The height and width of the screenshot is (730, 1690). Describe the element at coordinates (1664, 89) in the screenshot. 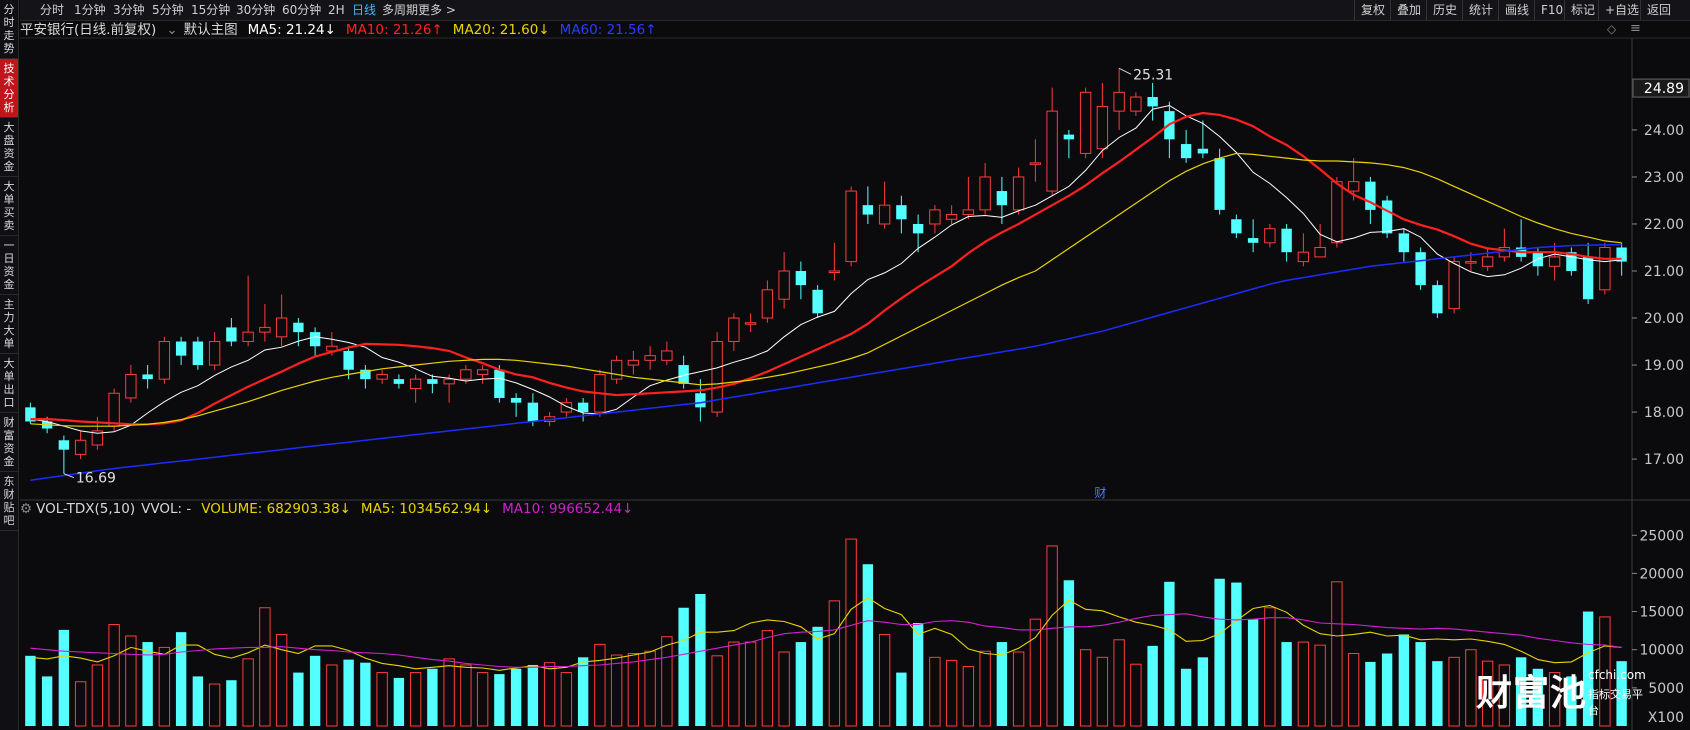

I see `current-price-label: 24.89` at that location.